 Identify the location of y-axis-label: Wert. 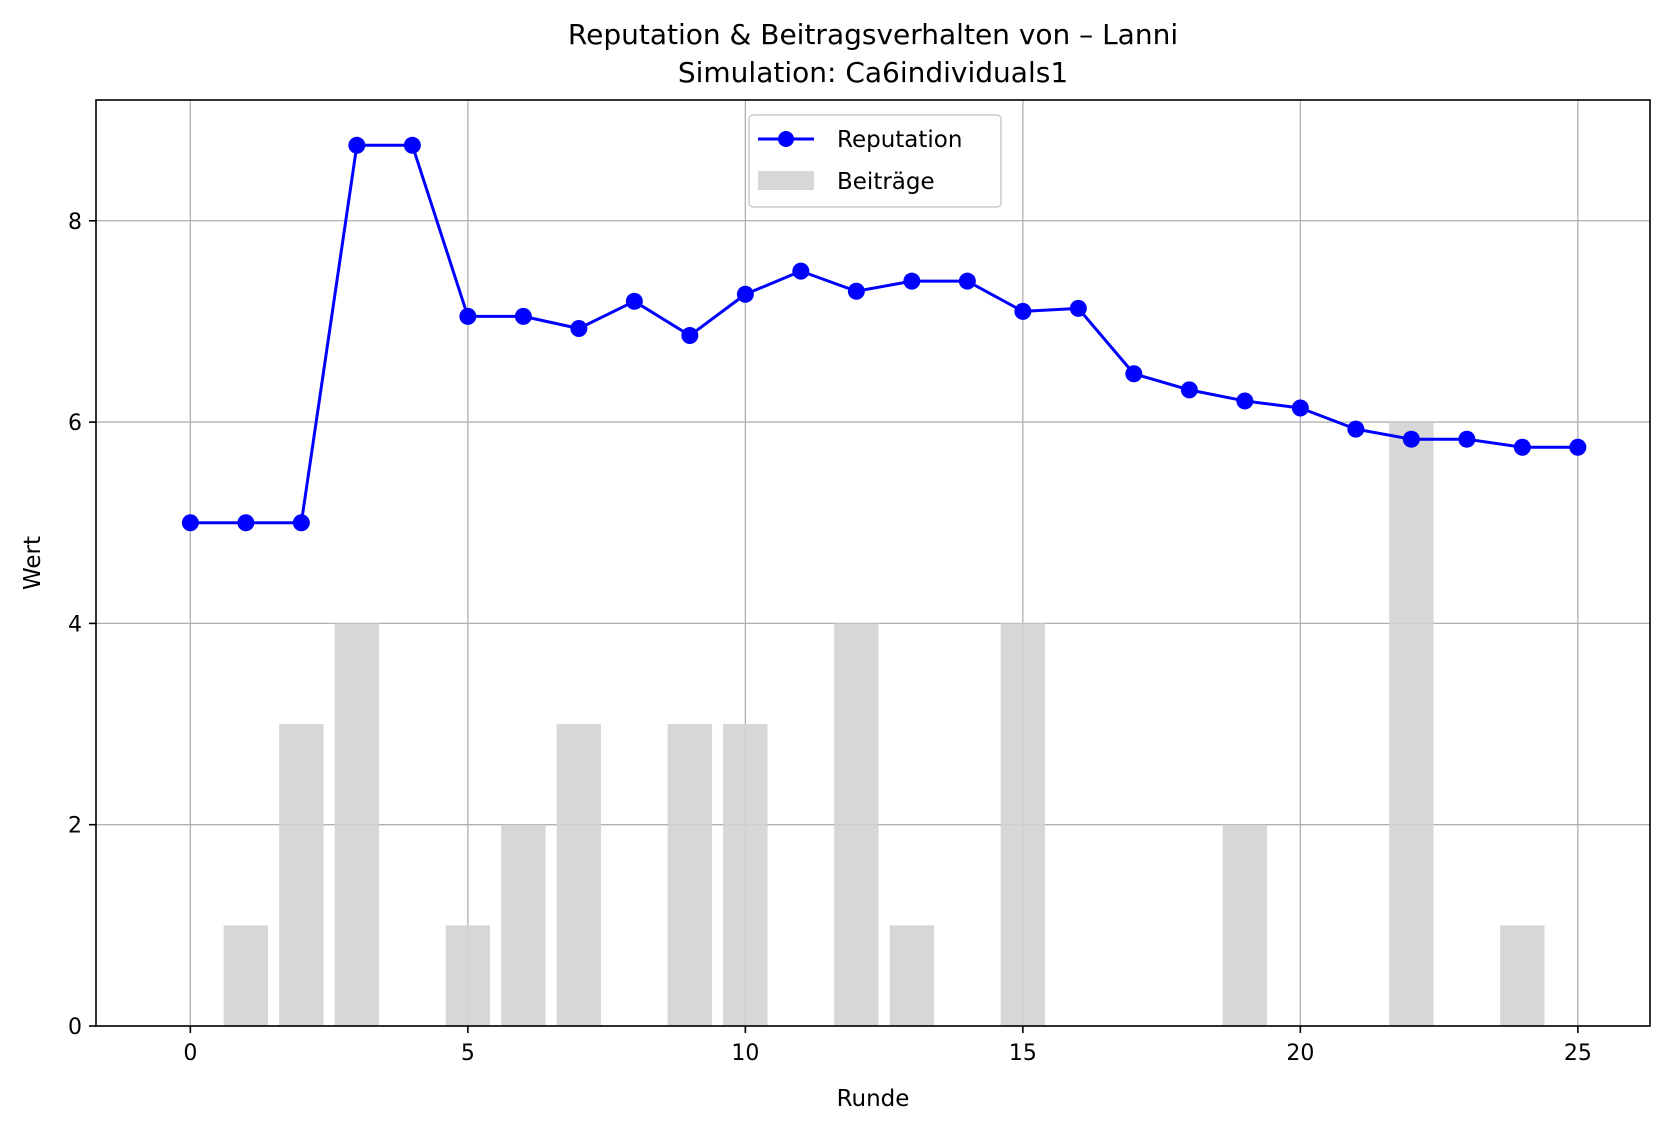
(33, 563).